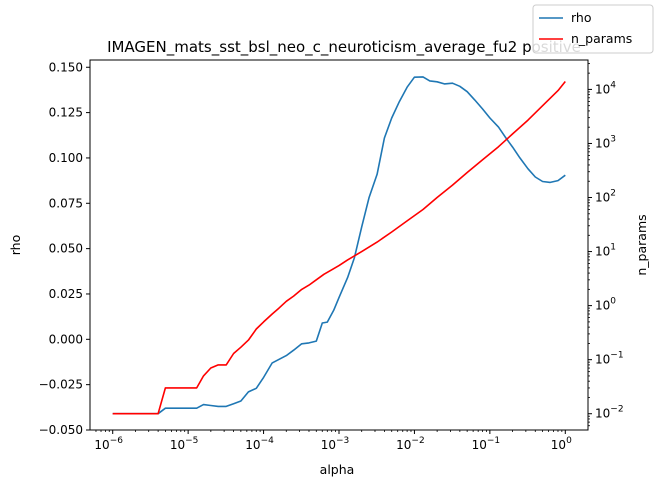 This screenshot has height=488, width=658. Describe the element at coordinates (581, 17) in the screenshot. I see `legend-label-rho: rho` at that location.